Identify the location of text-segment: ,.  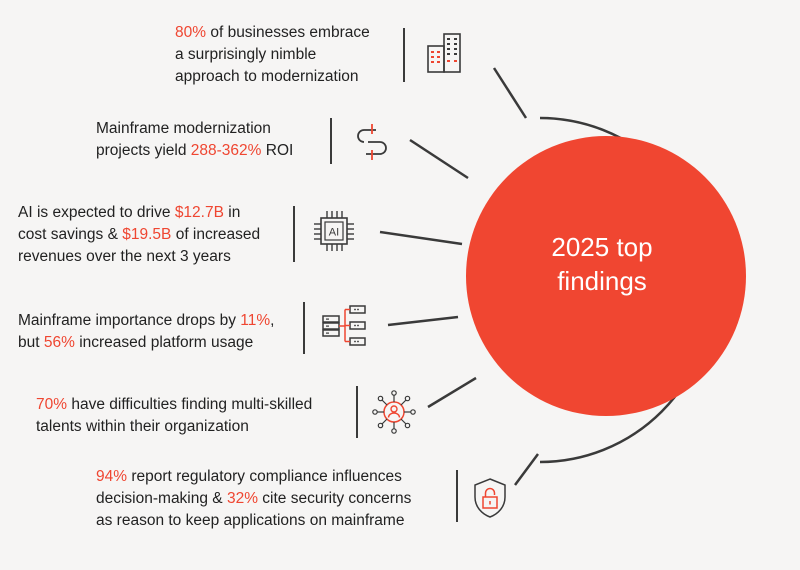
(272, 320).